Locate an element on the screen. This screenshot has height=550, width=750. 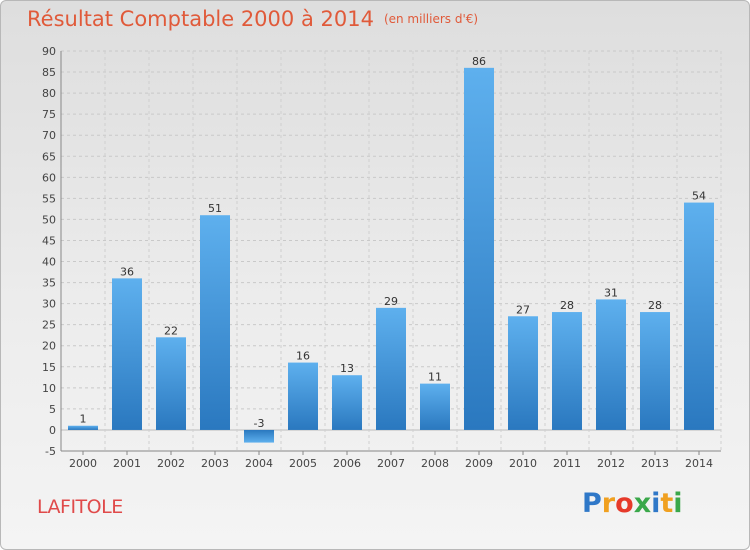
bar-2007 is located at coordinates (391, 368).